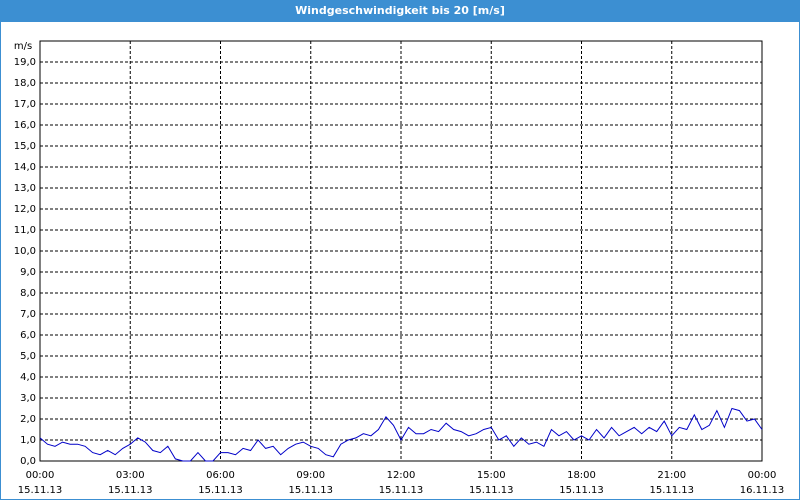  I want to click on y-tick-label: 5,0, so click(28, 356).